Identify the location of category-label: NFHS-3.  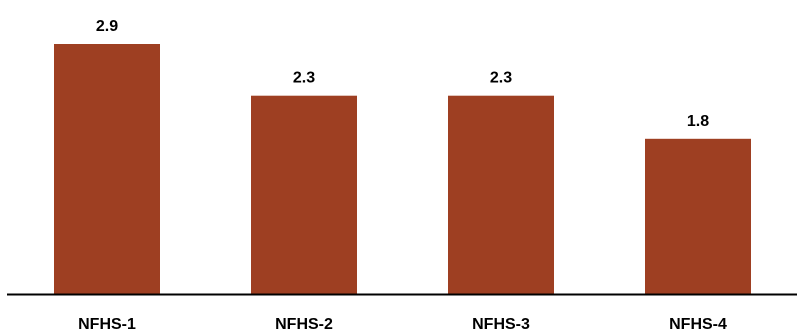
(501, 324).